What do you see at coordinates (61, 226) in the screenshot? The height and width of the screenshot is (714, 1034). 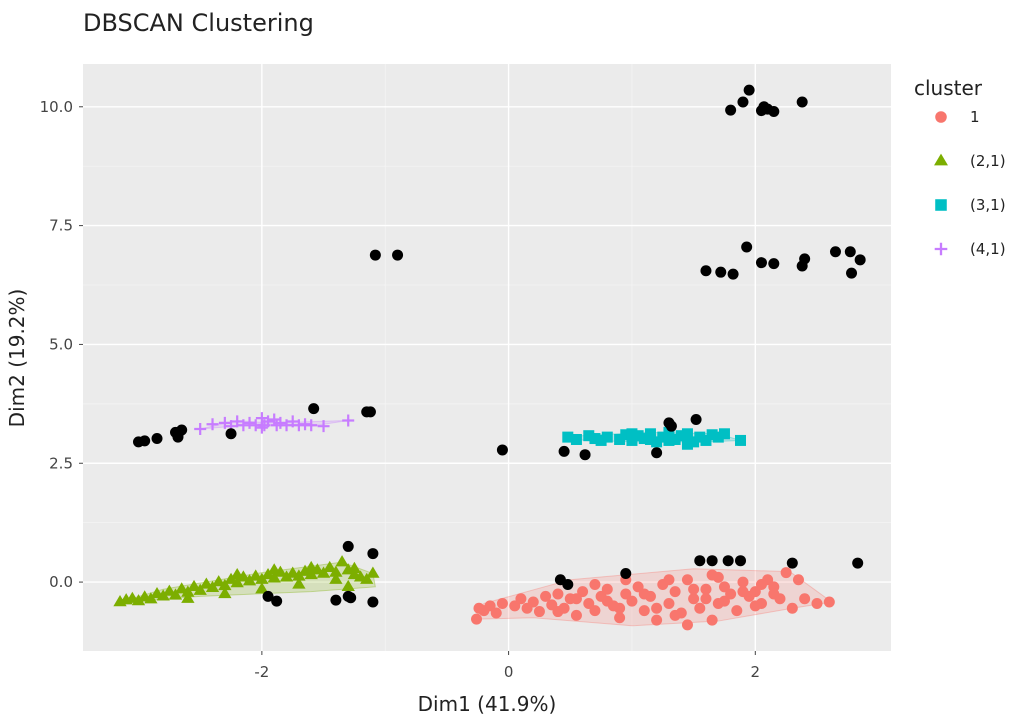 I see `y-tick-label: 7.5` at bounding box center [61, 226].